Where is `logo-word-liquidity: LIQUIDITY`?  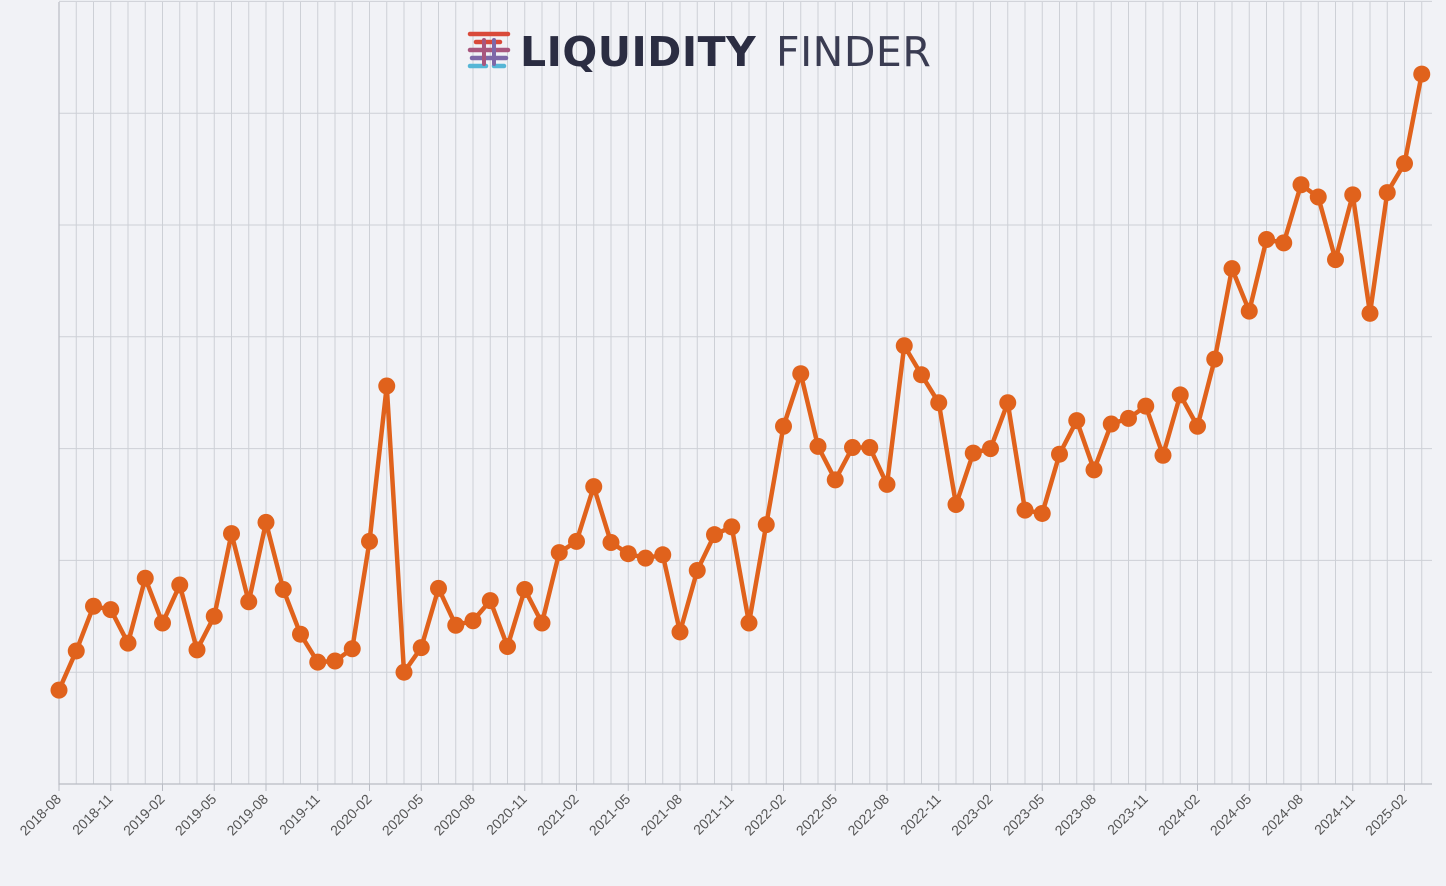
logo-word-liquidity: LIQUIDITY is located at coordinates (638, 52).